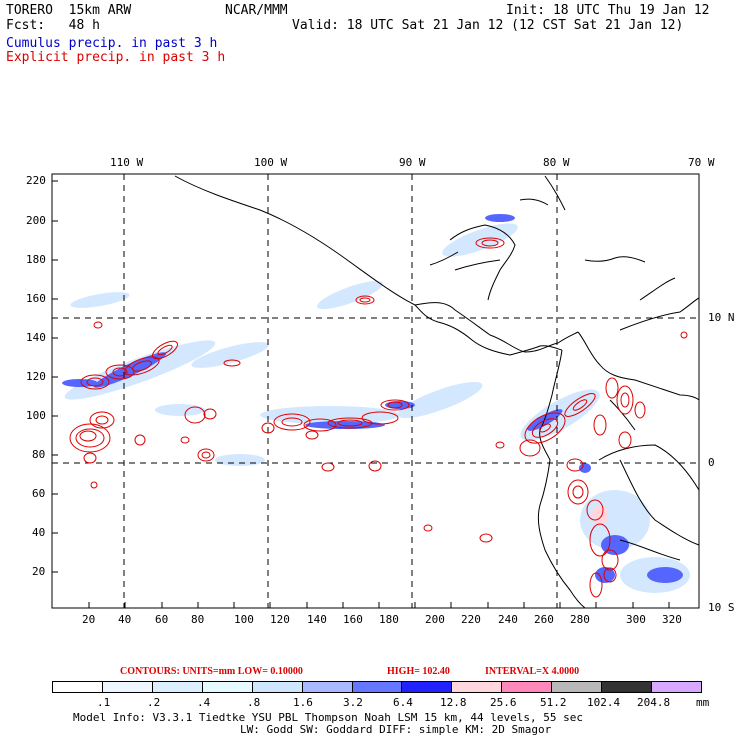  I want to click on legend-label: .2, so click(154, 702).